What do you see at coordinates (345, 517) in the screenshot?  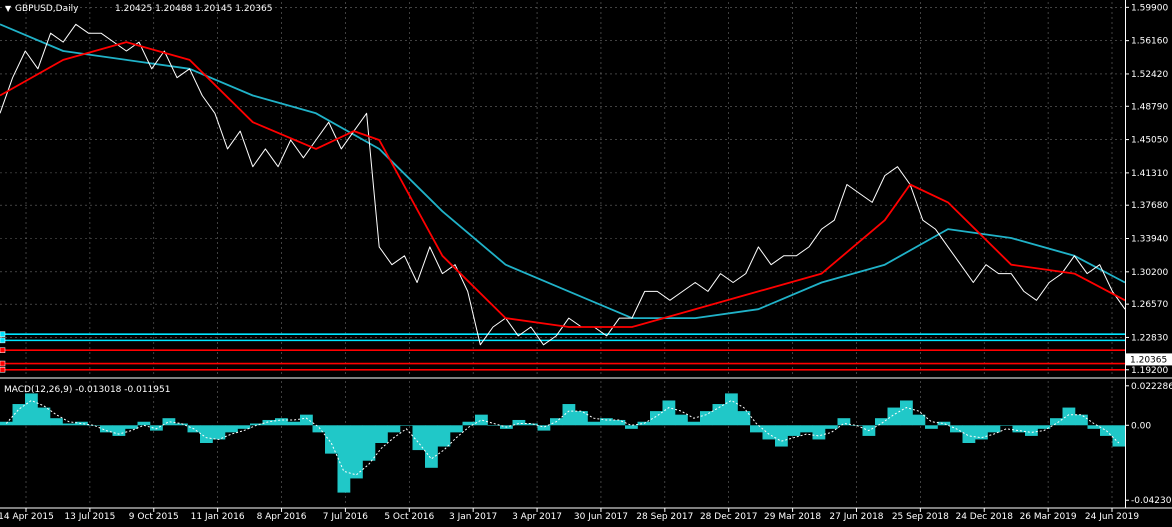 I see `x-tick-label: 7 Jul 2016` at bounding box center [345, 517].